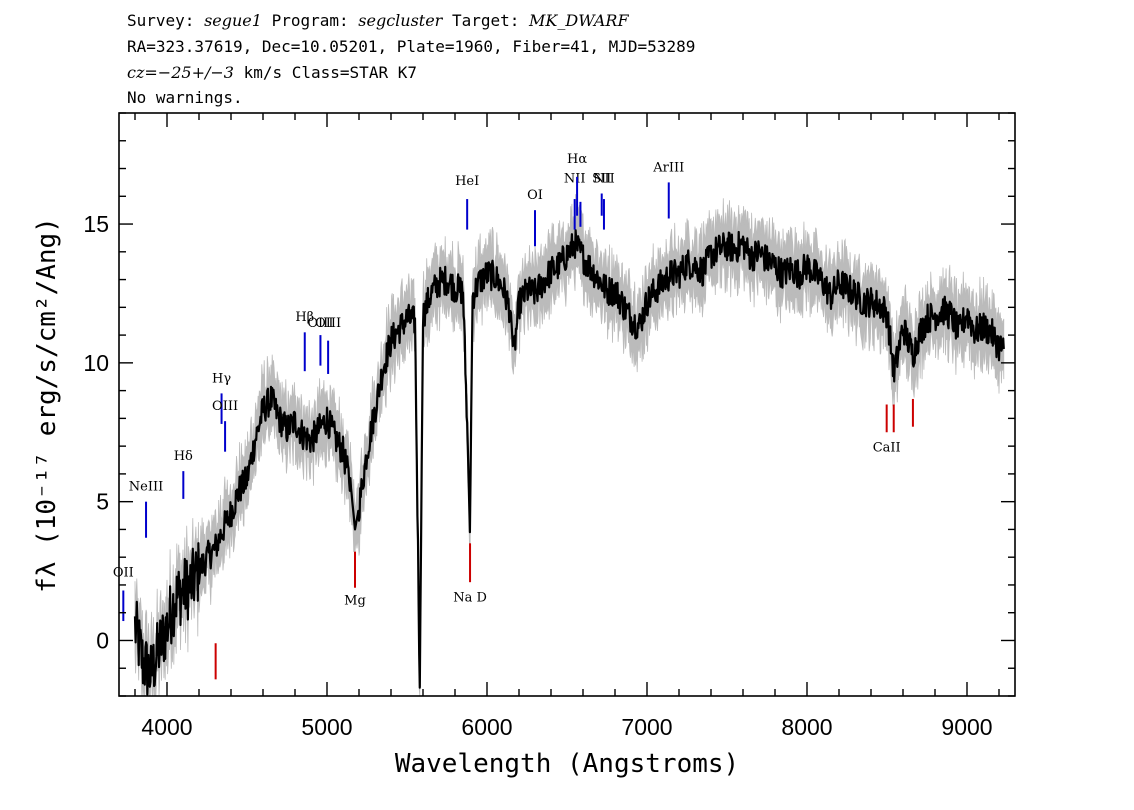 The height and width of the screenshot is (810, 1134). What do you see at coordinates (96, 363) in the screenshot?
I see `y-tick-label: 10` at bounding box center [96, 363].